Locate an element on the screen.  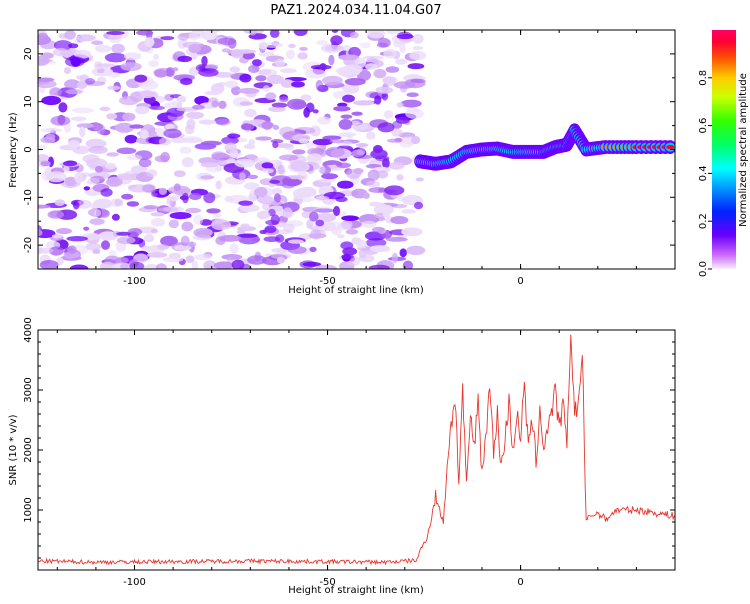
snr-xlabel: Height of straight line (km) is located at coordinates (356, 590).